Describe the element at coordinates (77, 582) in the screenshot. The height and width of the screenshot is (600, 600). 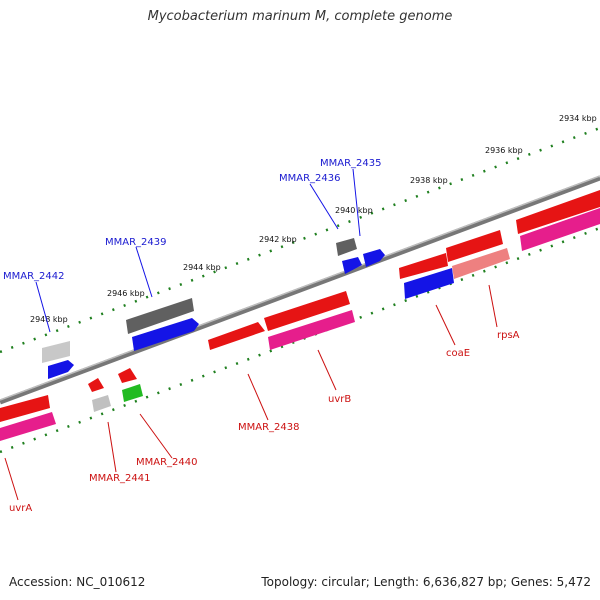
I see `accession-text: Accession: NC_010612` at that location.